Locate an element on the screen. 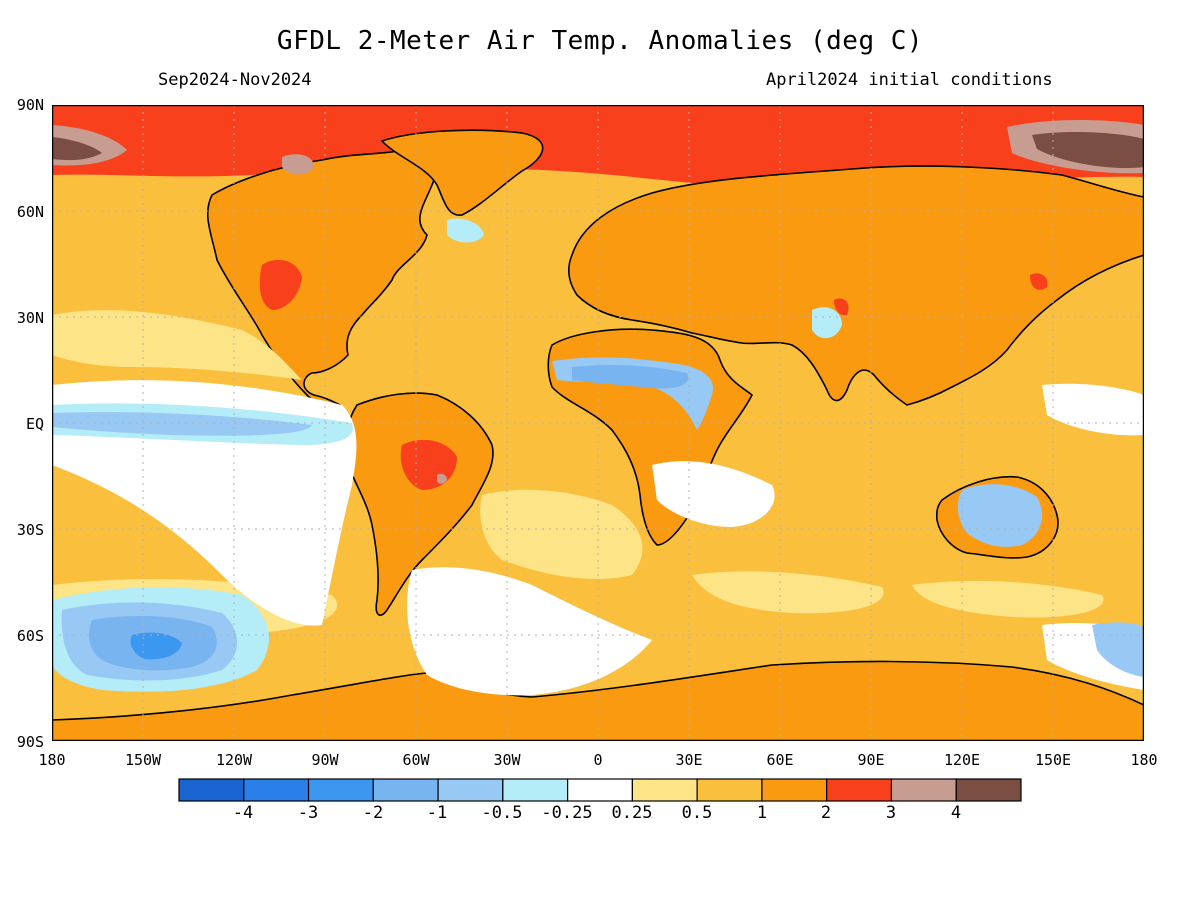 This screenshot has width=1200, height=900. lon-label-150w: 150W is located at coordinates (143, 760).